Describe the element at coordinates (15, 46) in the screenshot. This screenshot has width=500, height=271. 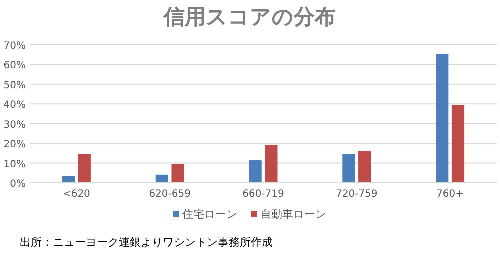
I see `y-tick-label: 70%` at that location.